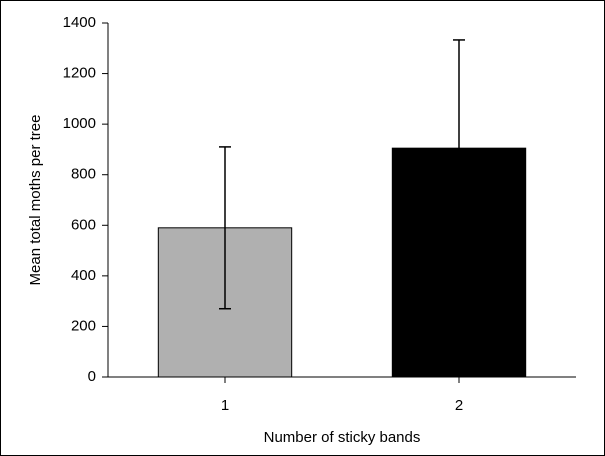  I want to click on y-tick-label: 1200, so click(79, 73).